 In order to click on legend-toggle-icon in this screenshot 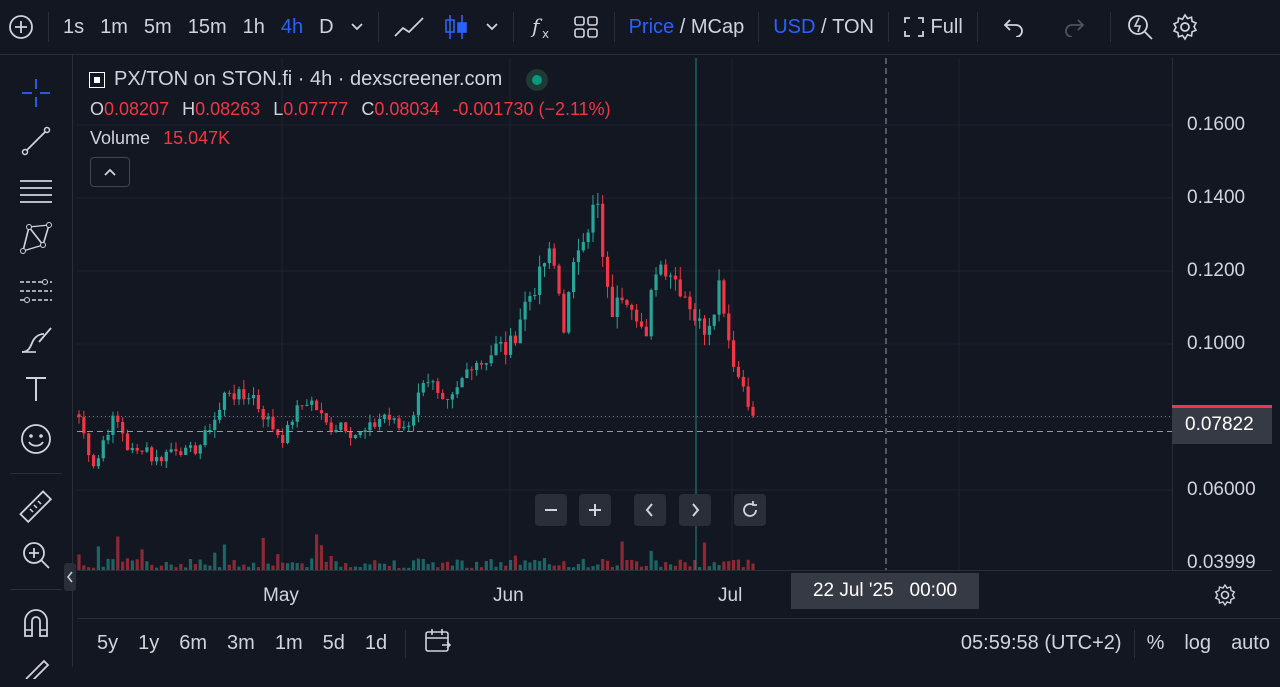, I will do `click(97, 79)`.